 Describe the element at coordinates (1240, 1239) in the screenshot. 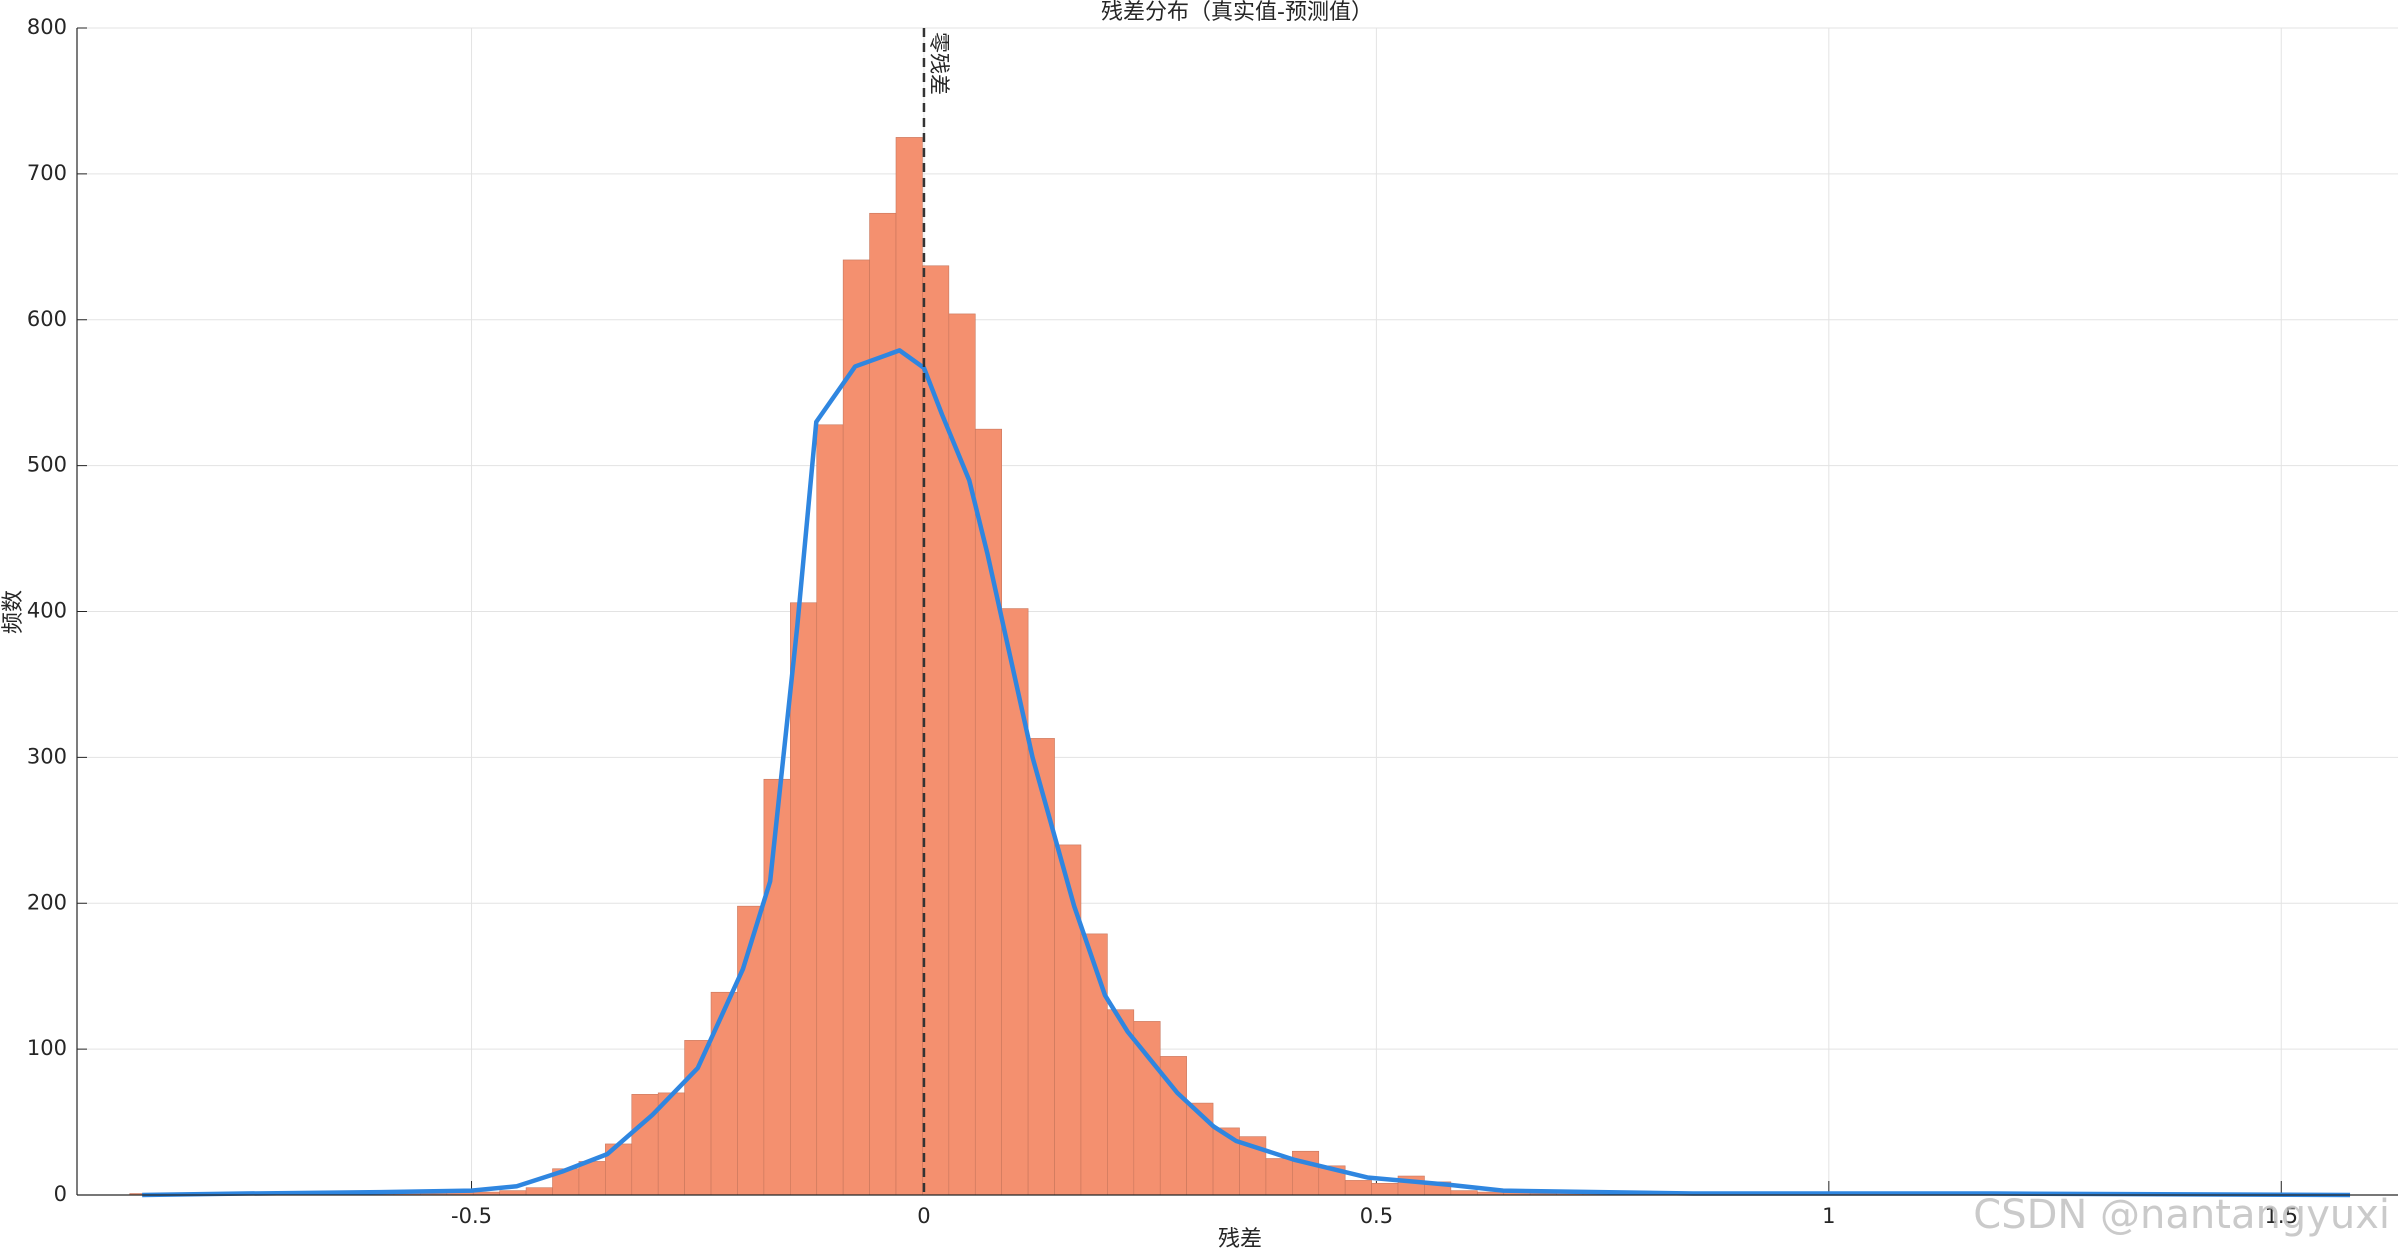

I see `x-axis-label: 残差` at that location.